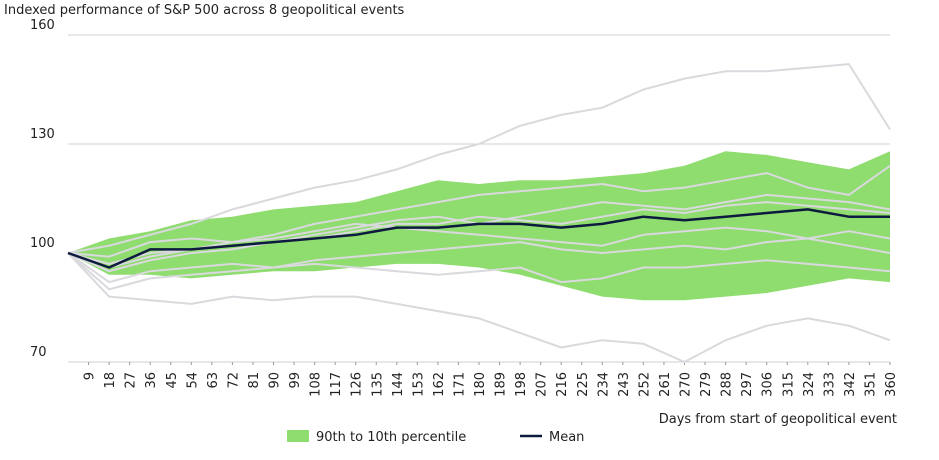 The height and width of the screenshot is (460, 939). Describe the element at coordinates (110, 380) in the screenshot. I see `x-tick-label: 18` at that location.